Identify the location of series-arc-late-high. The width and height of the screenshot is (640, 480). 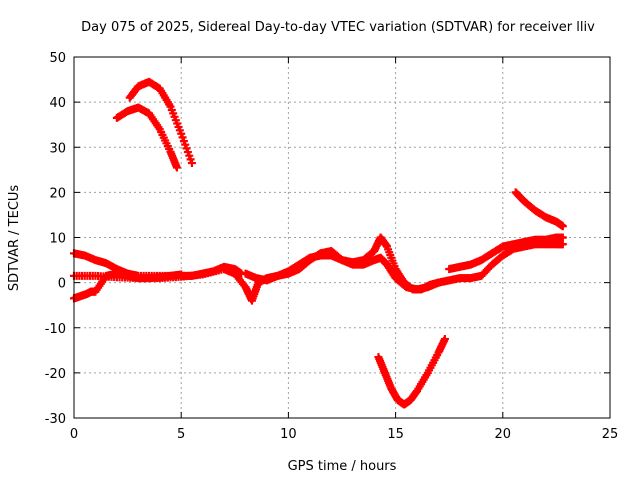
(539, 209).